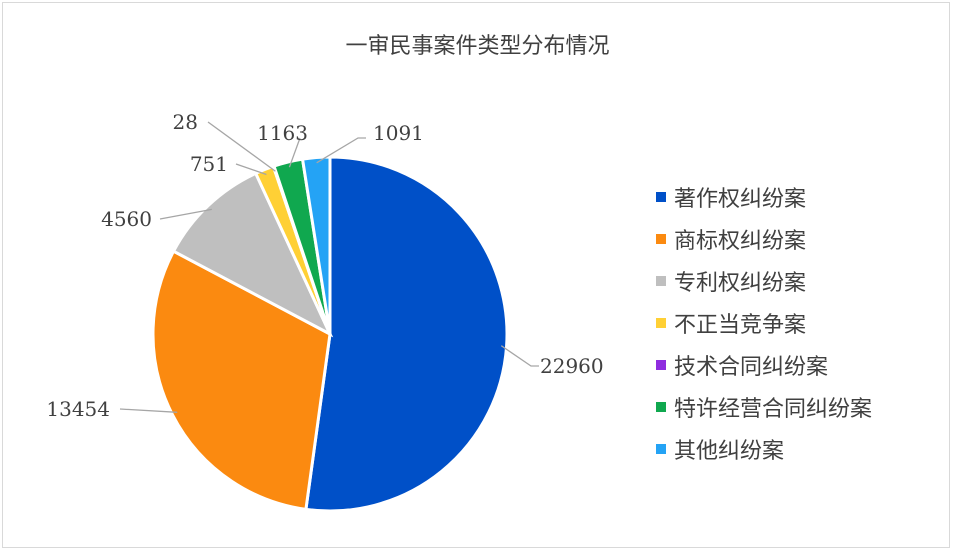 The width and height of the screenshot is (955, 553). I want to click on legend-label: 商标权纠纷案, so click(740, 241).